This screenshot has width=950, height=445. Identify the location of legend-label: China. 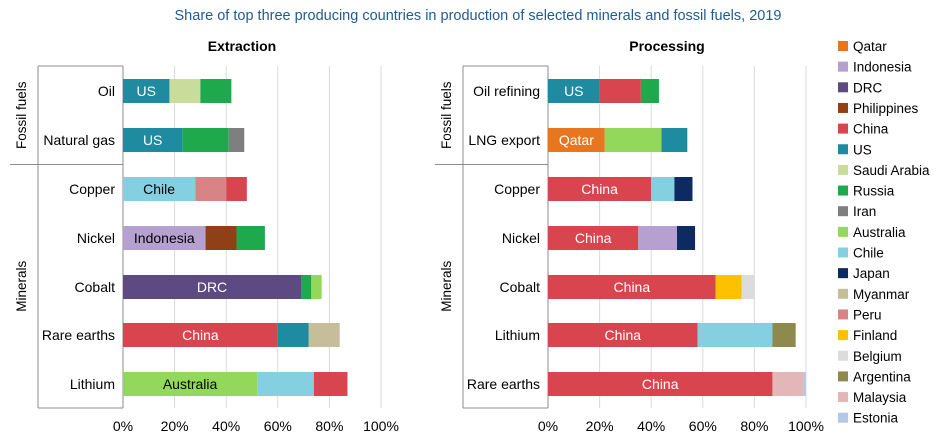
(871, 129).